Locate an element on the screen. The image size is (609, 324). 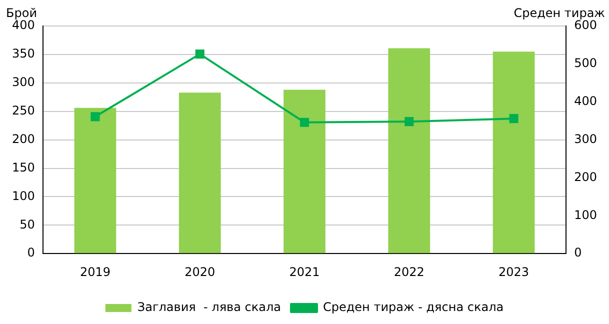
y-tick-label: 300 is located at coordinates (23, 82).